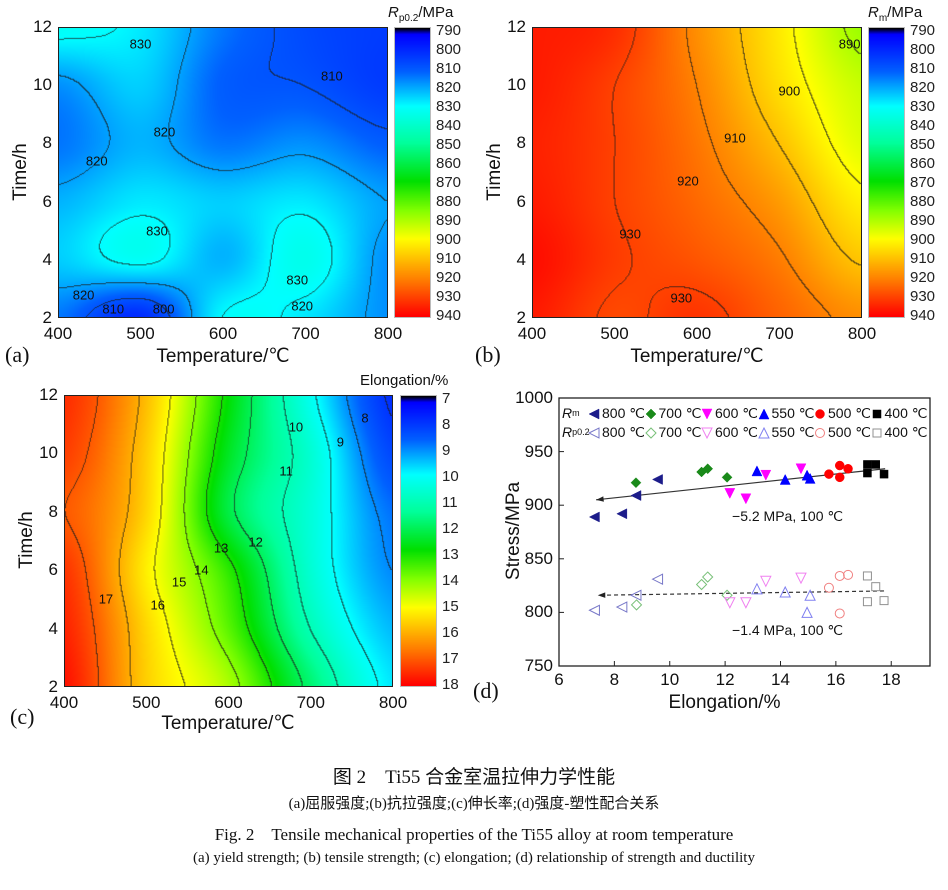 Image resolution: width=948 pixels, height=890 pixels. I want to click on panel-c-contour-label: 16, so click(157, 605).